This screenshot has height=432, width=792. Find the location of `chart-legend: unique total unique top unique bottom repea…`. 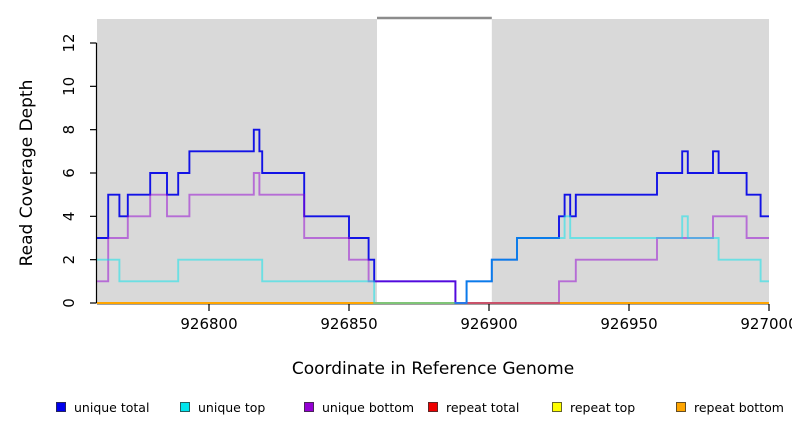

chart-legend: unique total unique top unique bottom repea… is located at coordinates (396, 409).